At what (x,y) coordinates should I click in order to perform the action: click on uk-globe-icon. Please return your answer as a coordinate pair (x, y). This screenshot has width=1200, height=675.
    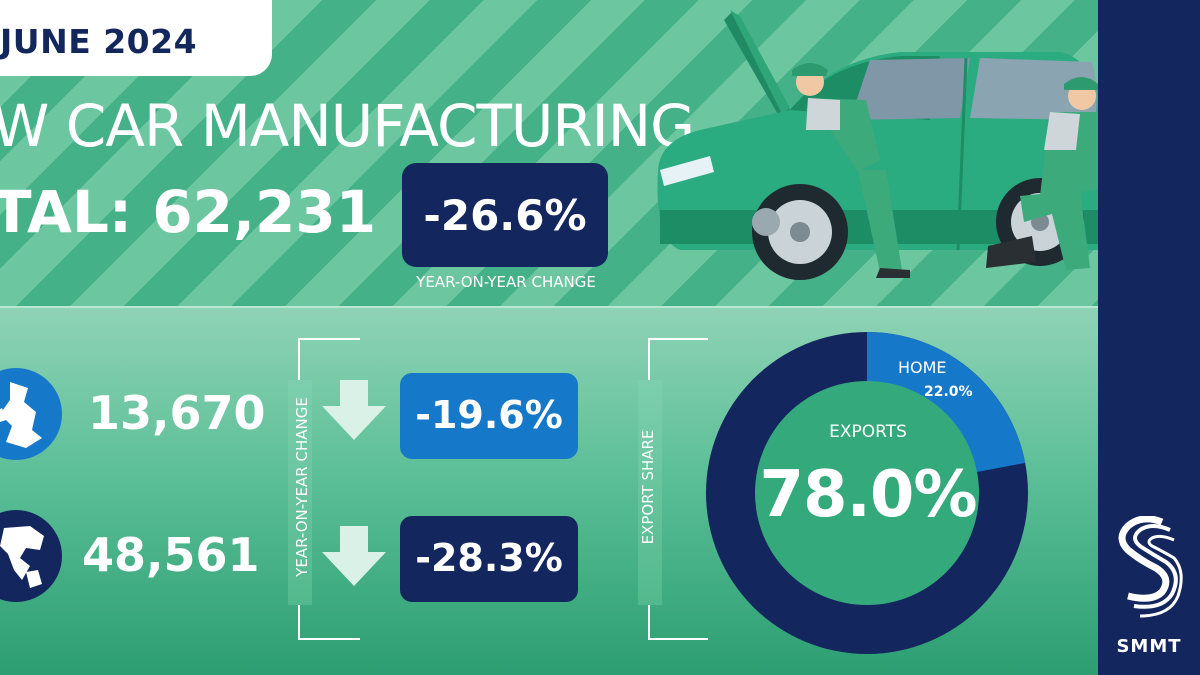
    Looking at the image, I should click on (31, 414).